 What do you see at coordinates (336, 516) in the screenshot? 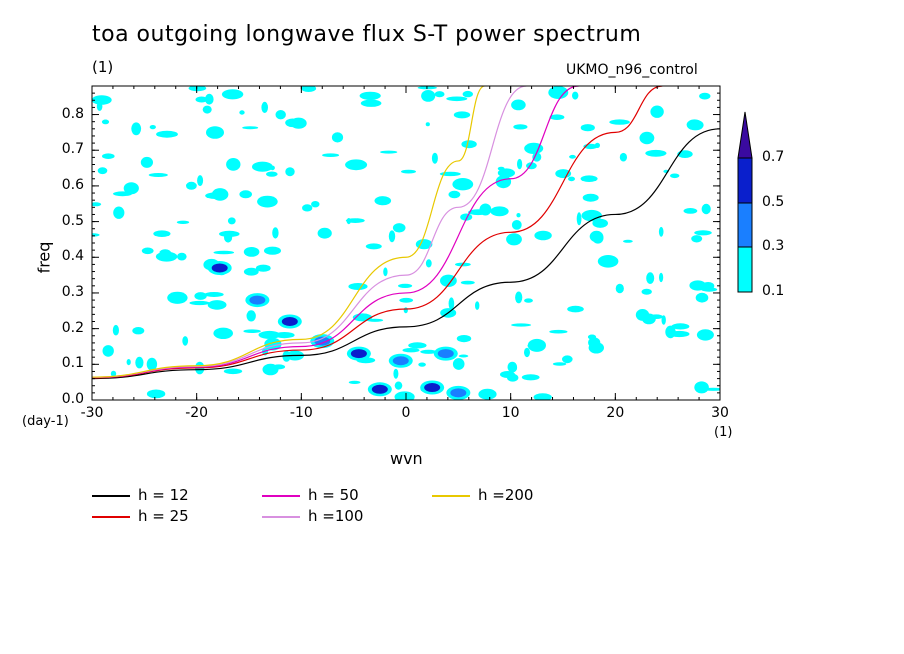
I see `legend-label: h =100` at bounding box center [336, 516].